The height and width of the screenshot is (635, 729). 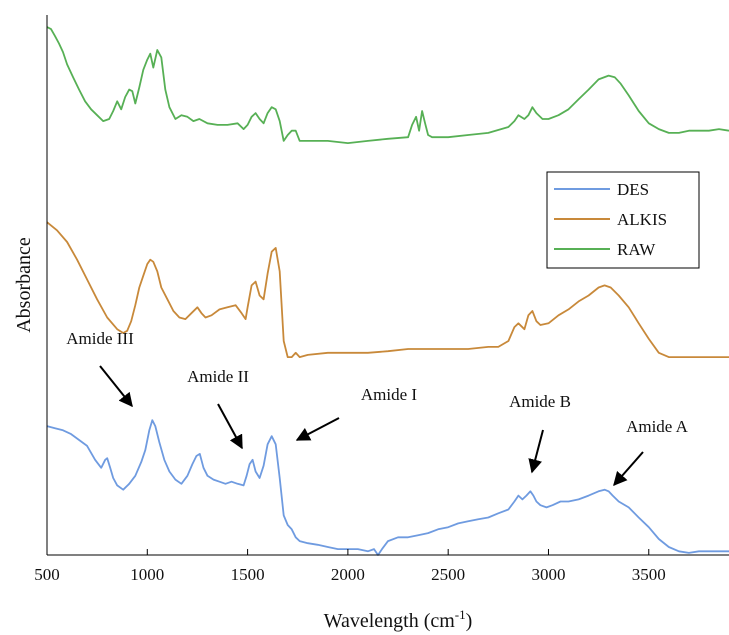 What do you see at coordinates (460, 614) in the screenshot?
I see `x-axis-title-superscript: -1` at bounding box center [460, 614].